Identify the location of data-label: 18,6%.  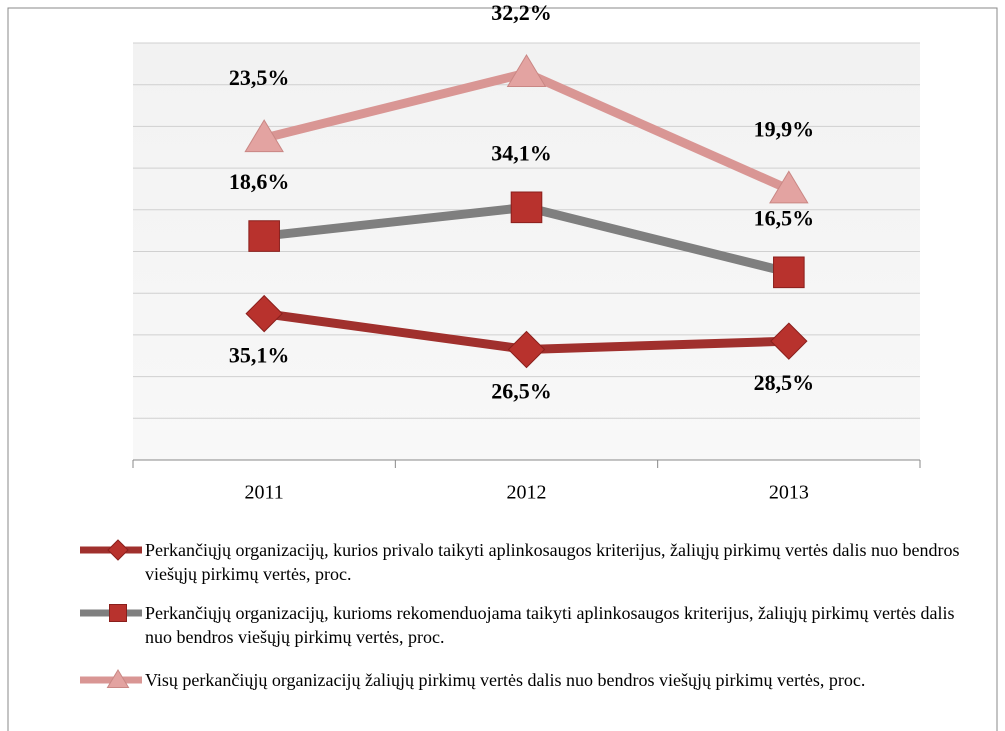
(259, 181).